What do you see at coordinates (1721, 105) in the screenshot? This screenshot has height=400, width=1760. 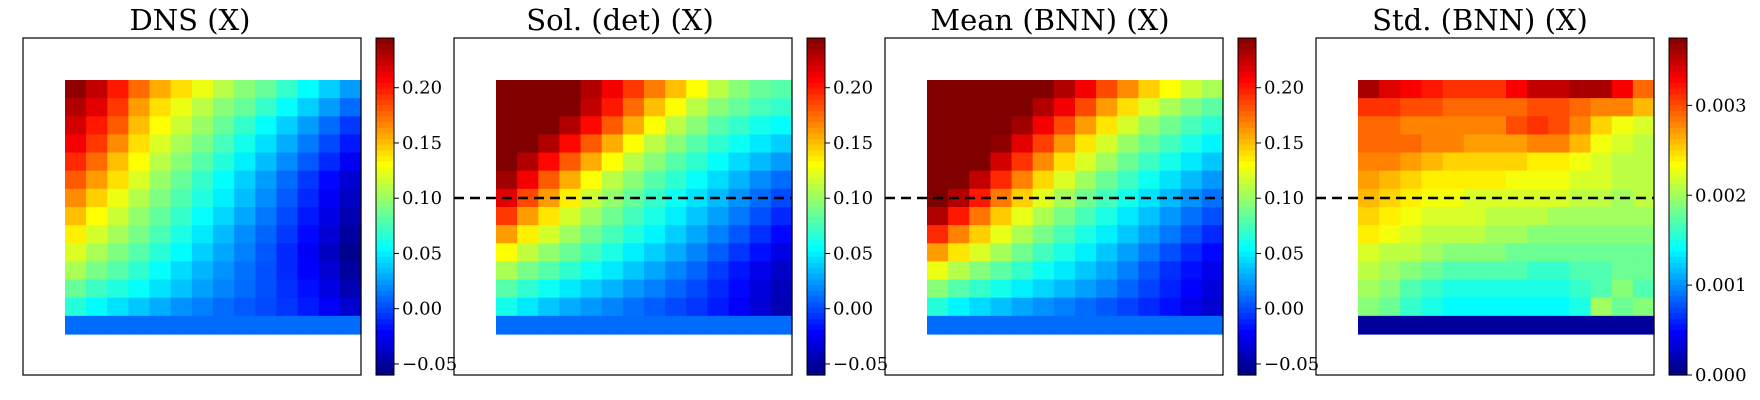 I see `colorbar-tick-label: 0.003` at bounding box center [1721, 105].